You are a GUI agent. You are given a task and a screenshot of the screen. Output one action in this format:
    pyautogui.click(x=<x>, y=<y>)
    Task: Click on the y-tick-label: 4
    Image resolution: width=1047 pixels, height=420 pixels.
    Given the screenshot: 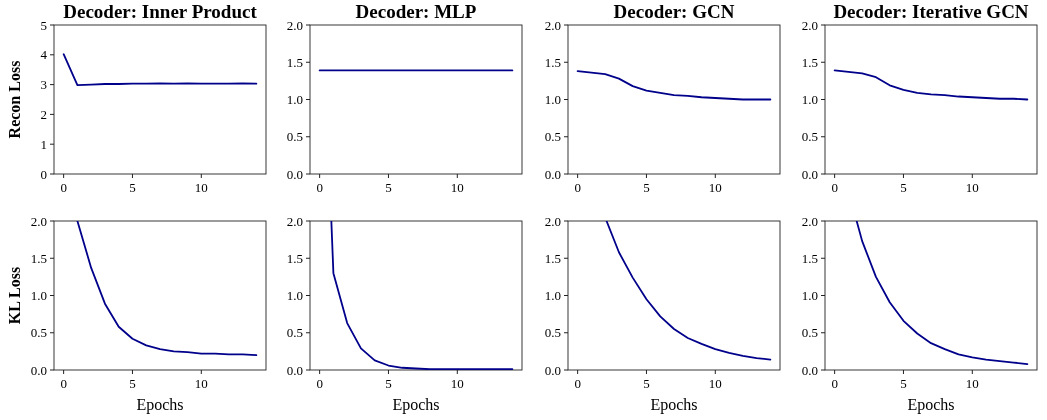 What is the action you would take?
    pyautogui.click(x=44, y=55)
    